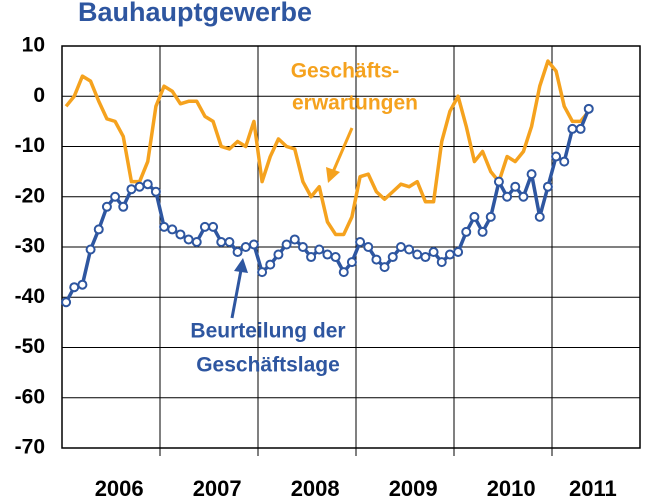  What do you see at coordinates (267, 331) in the screenshot?
I see `annotation: Beurteilung der` at bounding box center [267, 331].